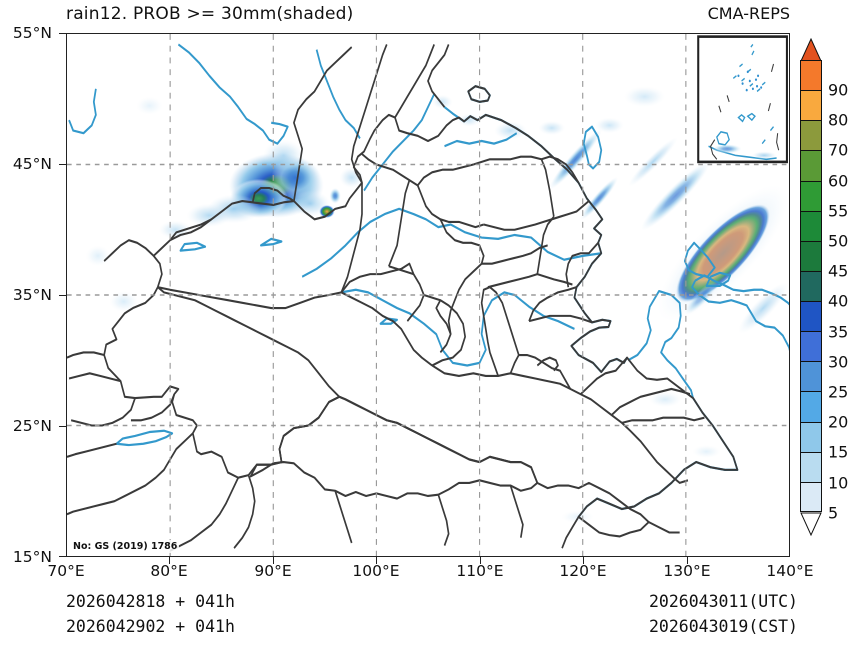 Image resolution: width=860 pixels, height=647 pixels. I want to click on init-time-cst: 2026042902 + 041h, so click(150, 626).